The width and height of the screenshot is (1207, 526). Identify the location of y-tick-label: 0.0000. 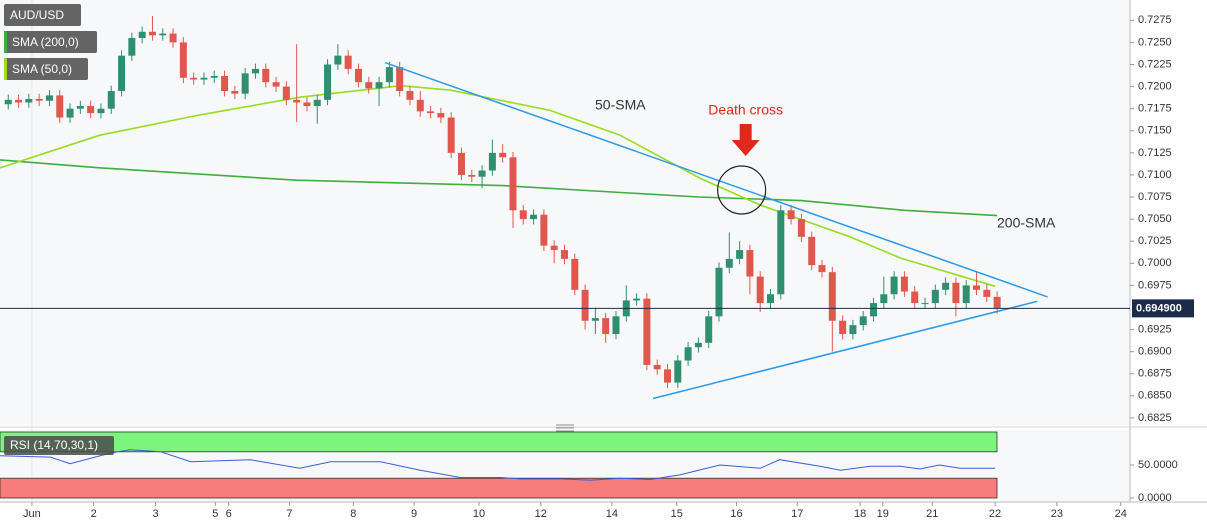
(1155, 498).